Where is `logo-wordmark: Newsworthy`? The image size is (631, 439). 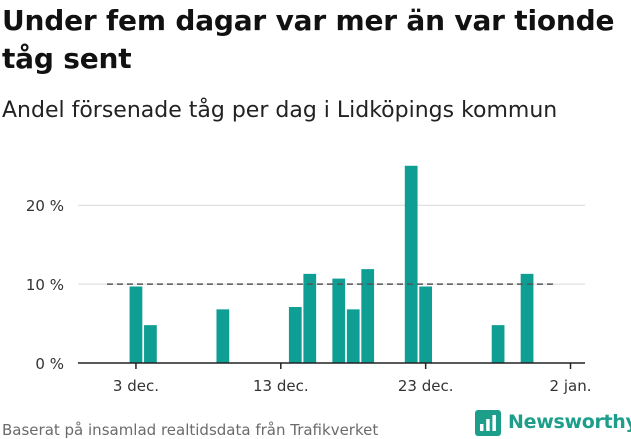 logo-wordmark: Newsworthy is located at coordinates (569, 422).